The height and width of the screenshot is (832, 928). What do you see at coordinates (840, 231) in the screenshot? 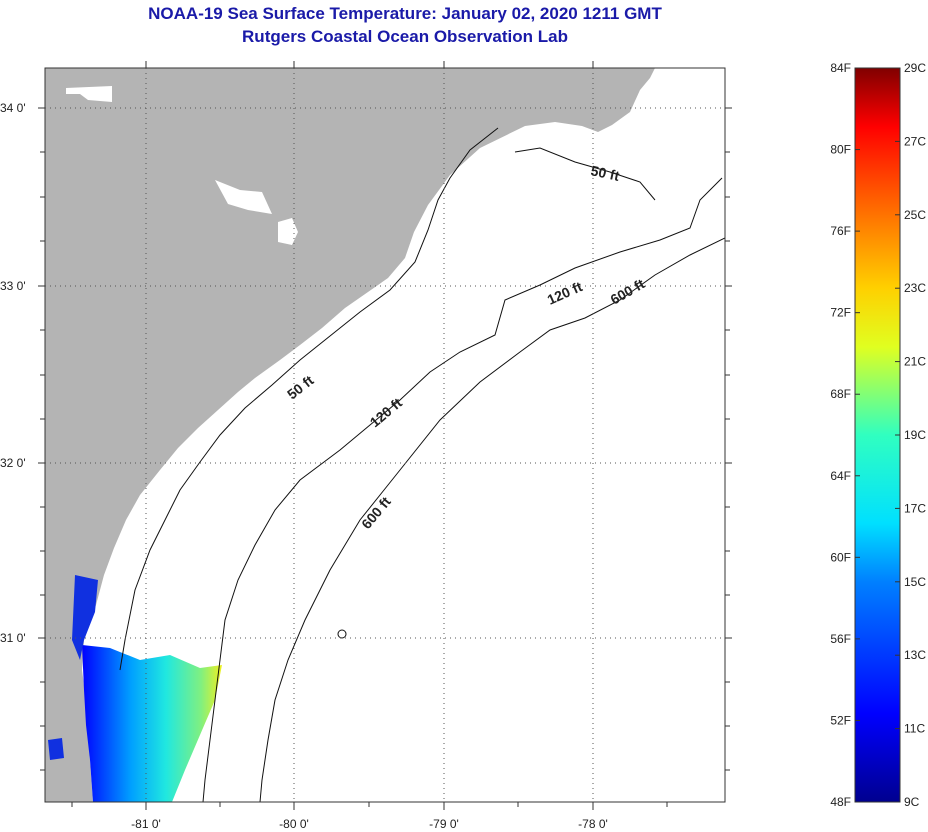
I see `colorbar-f-label: 76F` at bounding box center [840, 231].